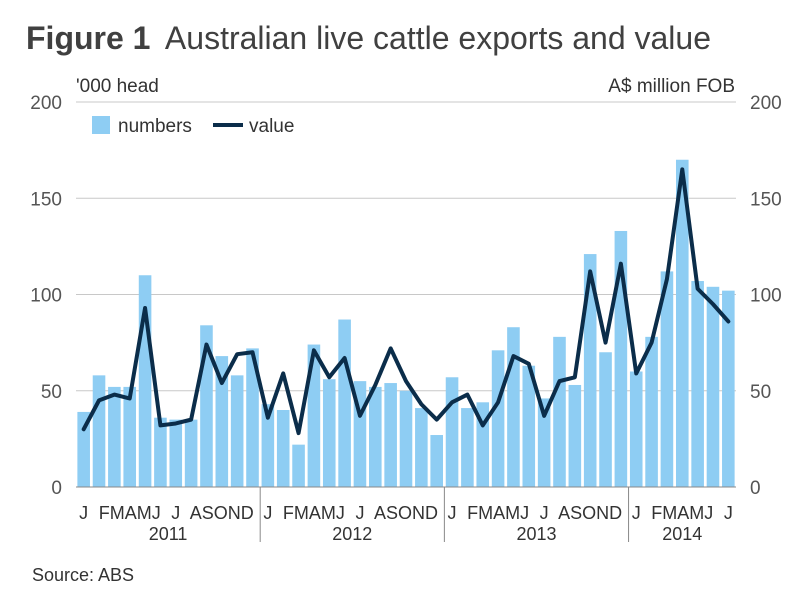 The image size is (798, 604). I want to click on y-tick-right-100: 100, so click(766, 296).